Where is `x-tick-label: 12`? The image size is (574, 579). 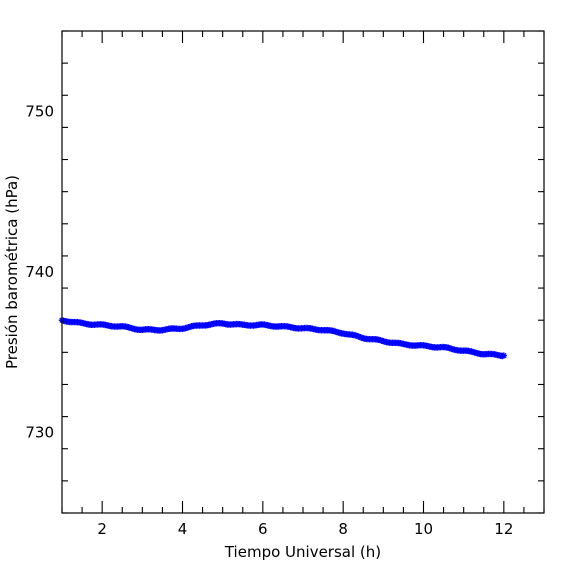 x-tick-label: 12 is located at coordinates (503, 529).